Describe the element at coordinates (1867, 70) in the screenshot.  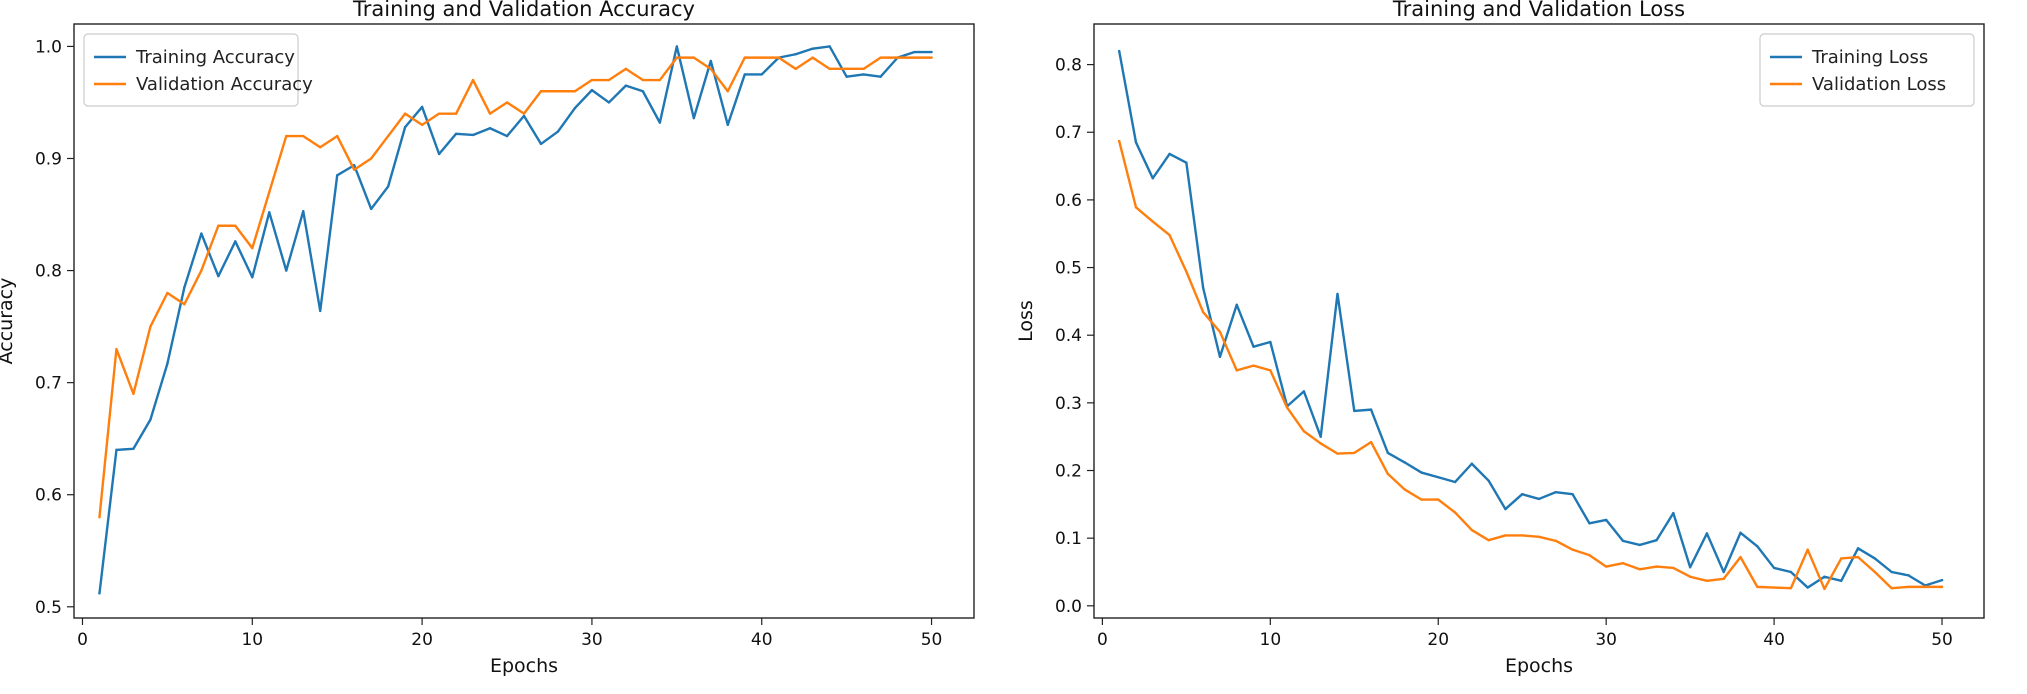
I see `chart-2-legend: Training Loss Validation Loss` at that location.